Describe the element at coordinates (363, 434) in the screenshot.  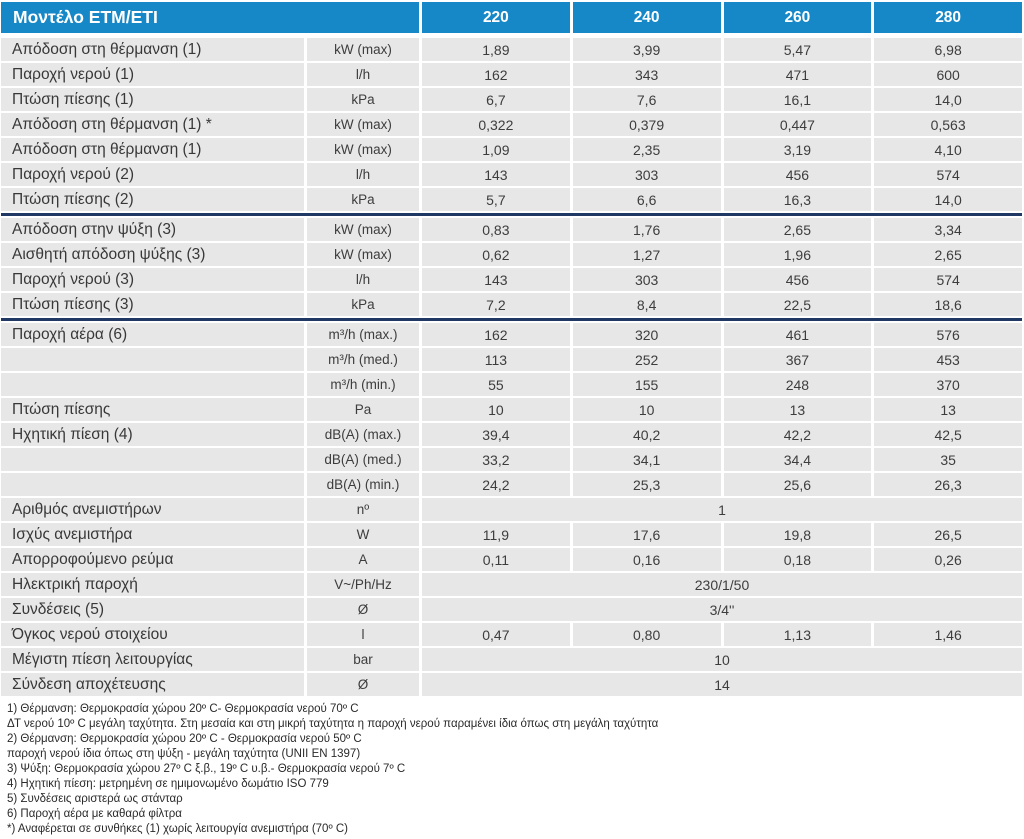
I see `row-unit: dB(A) (max.)` at that location.